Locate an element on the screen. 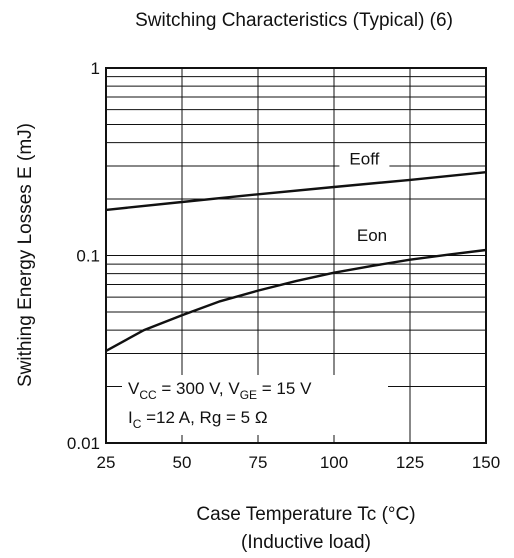  x-tick-label: 100 is located at coordinates (334, 462).